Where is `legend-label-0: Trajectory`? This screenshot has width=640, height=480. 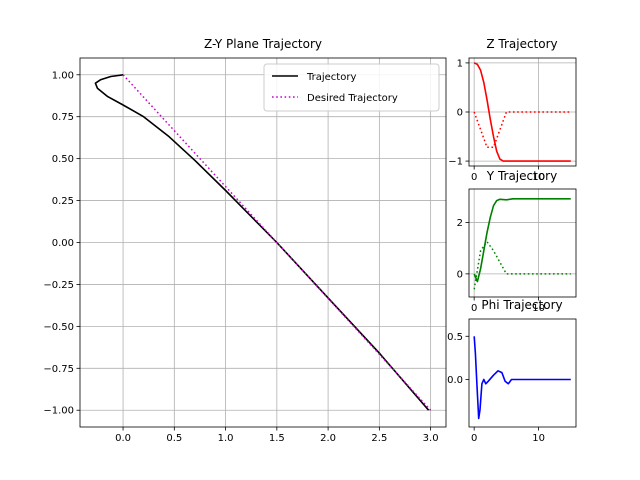 legend-label-0: Trajectory is located at coordinates (331, 77).